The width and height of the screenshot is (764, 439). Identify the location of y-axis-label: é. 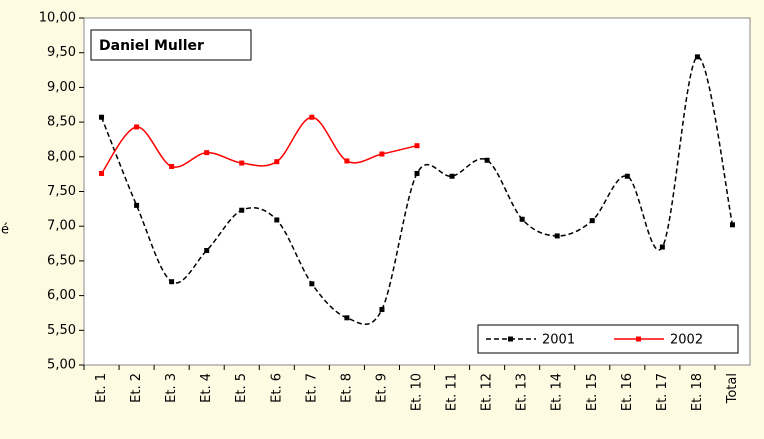
(5, 230).